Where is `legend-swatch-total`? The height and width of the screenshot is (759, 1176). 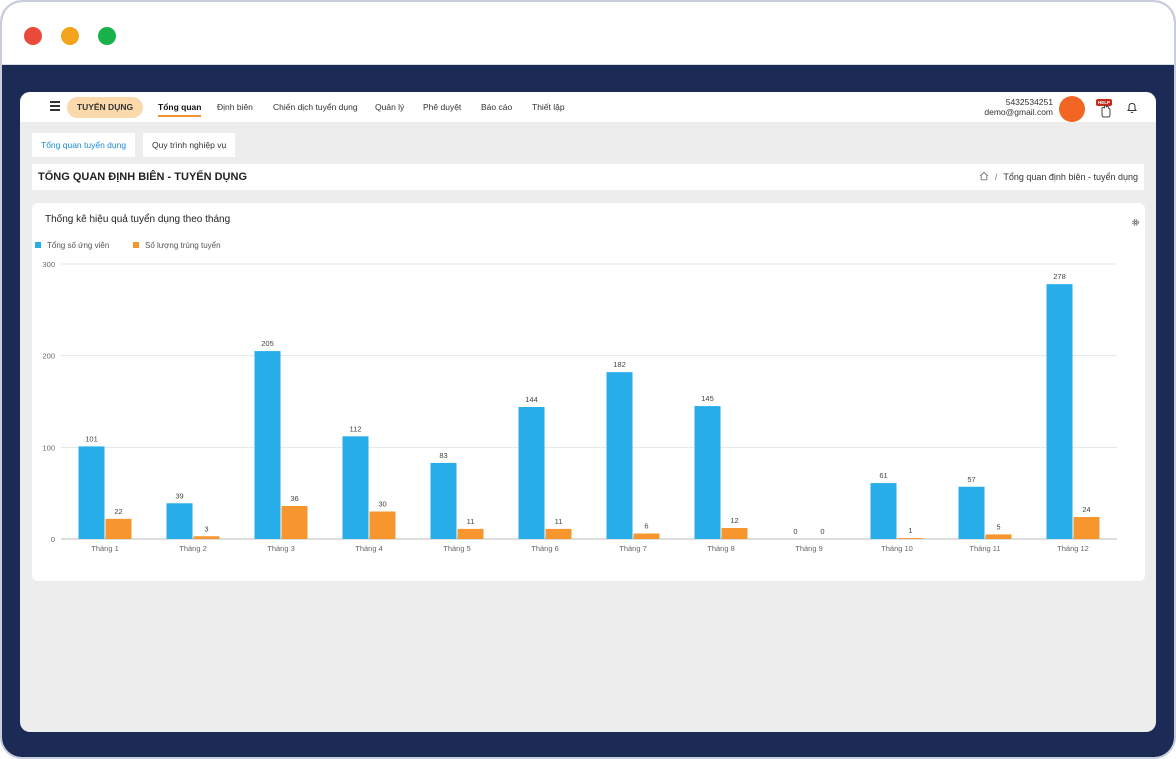
legend-swatch-total is located at coordinates (38, 245).